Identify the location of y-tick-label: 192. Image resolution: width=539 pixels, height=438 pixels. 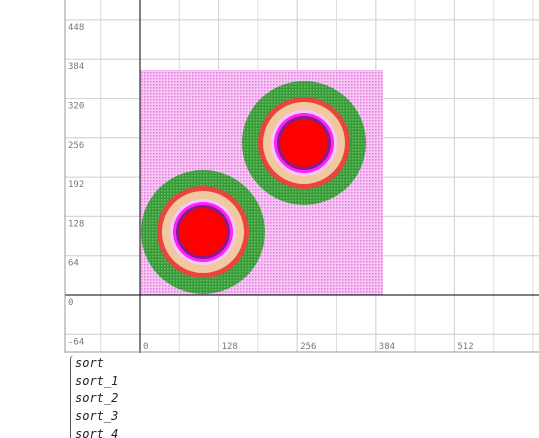
(76, 185).